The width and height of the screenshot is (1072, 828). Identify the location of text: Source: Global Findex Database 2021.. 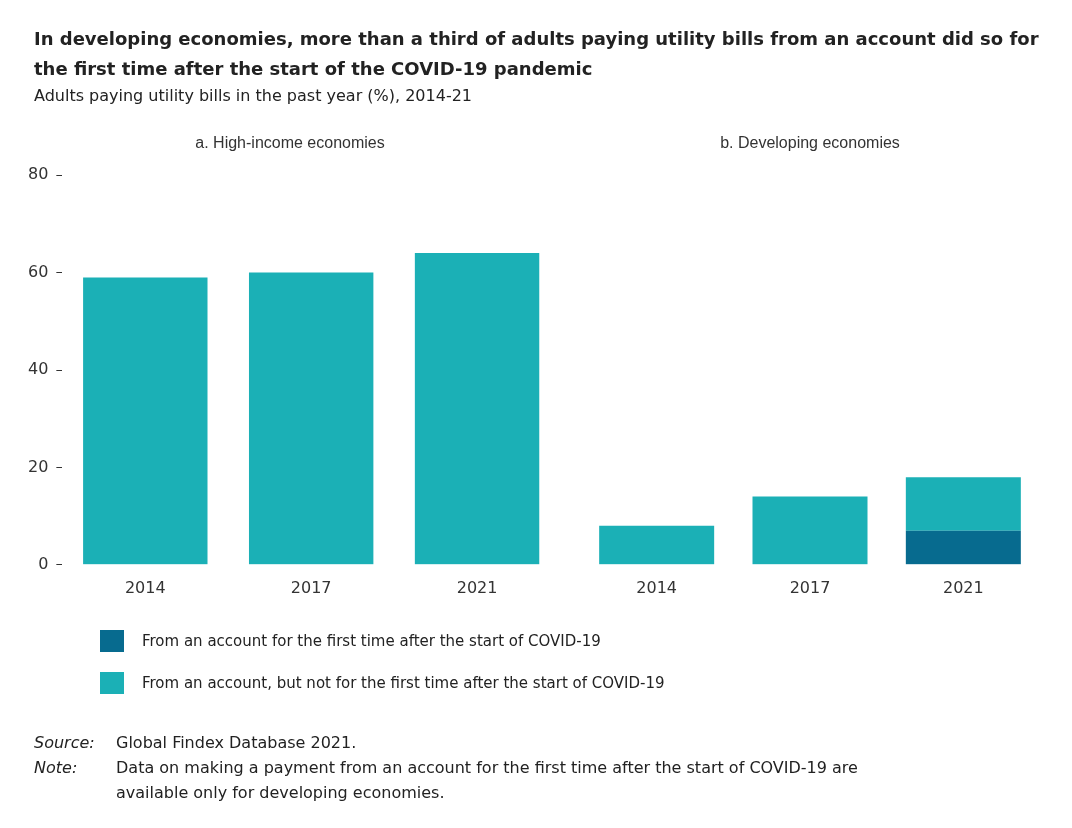
(195, 742).